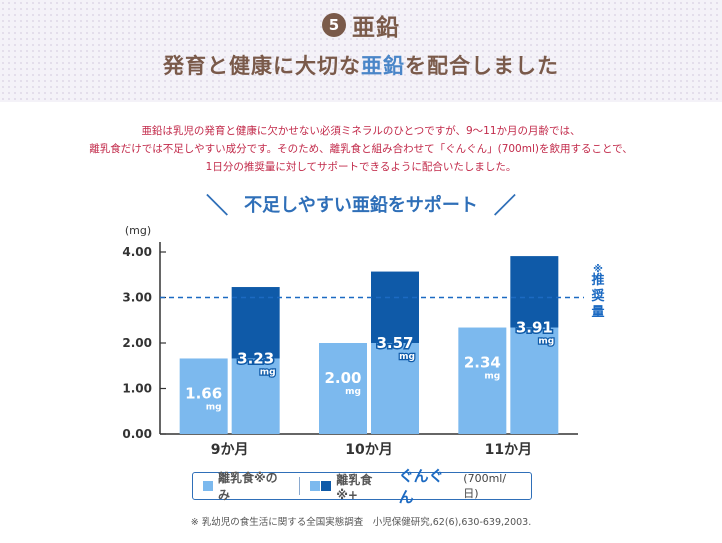 The width and height of the screenshot is (722, 543). What do you see at coordinates (262, 66) in the screenshot?
I see `headline-part-a: 発育と健康に大切な` at bounding box center [262, 66].